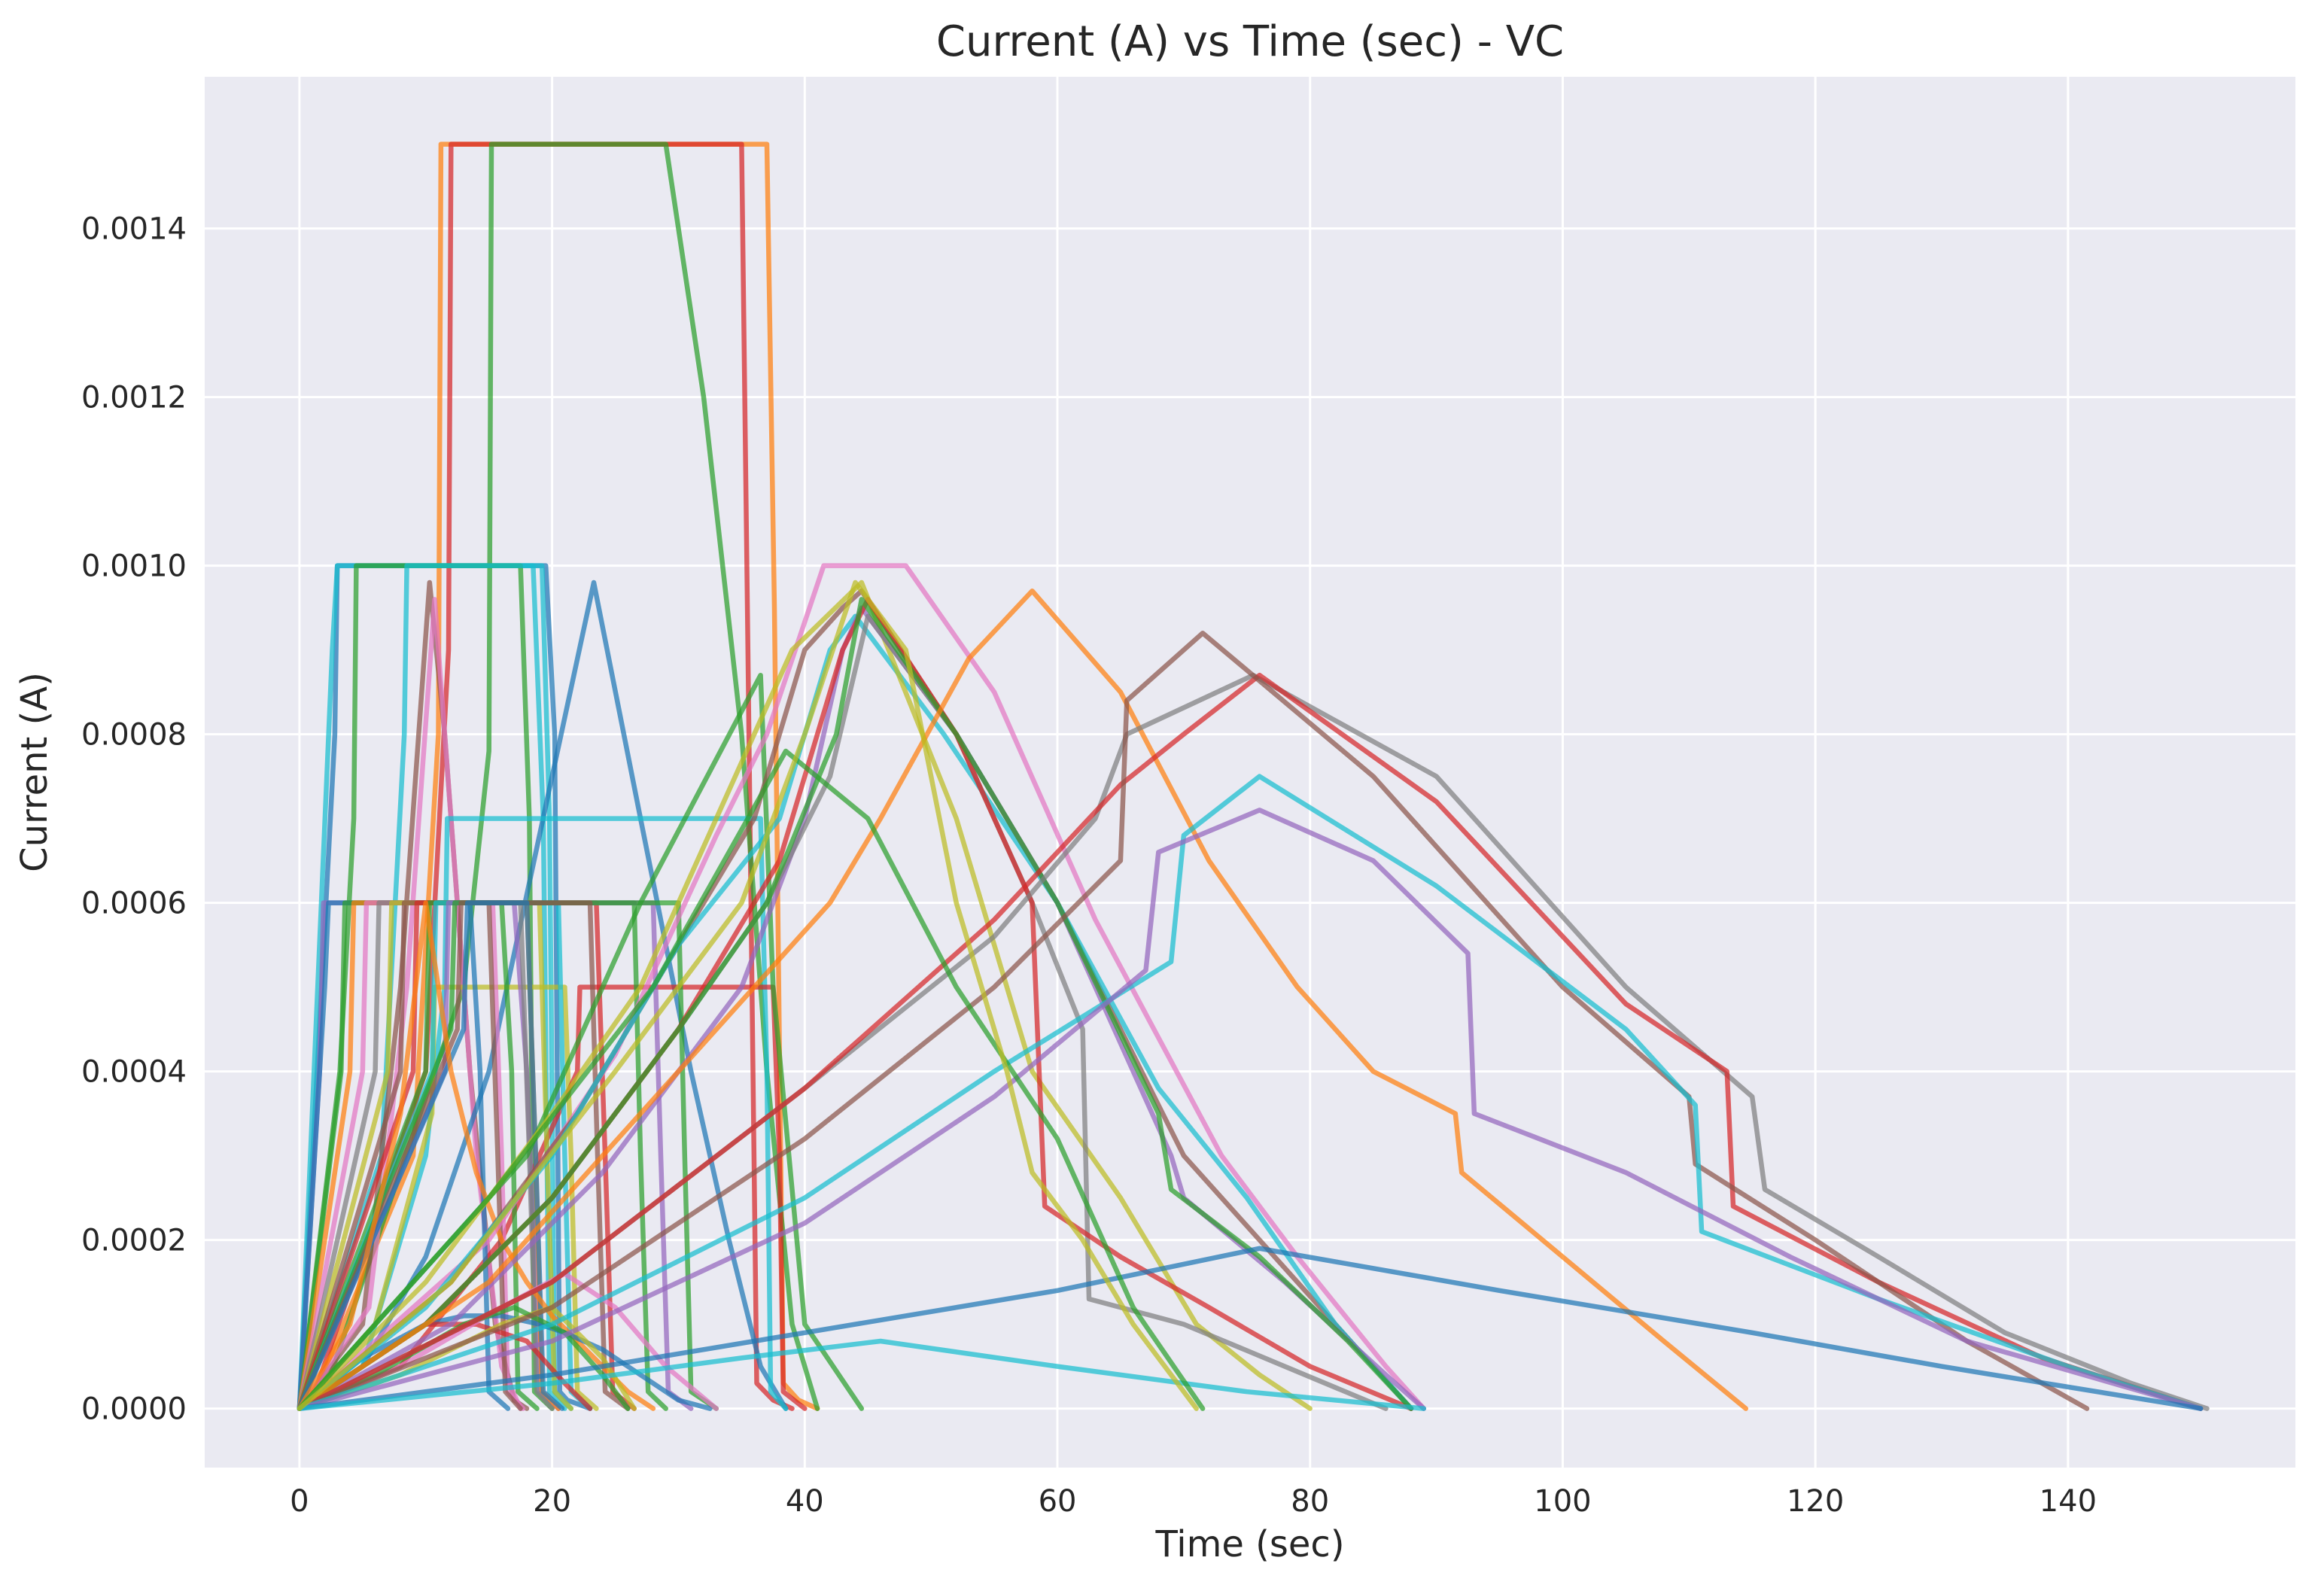 This screenshot has height=1594, width=2324. What do you see at coordinates (134, 566) in the screenshot?
I see `y-tick-label: 0.0010` at bounding box center [134, 566].